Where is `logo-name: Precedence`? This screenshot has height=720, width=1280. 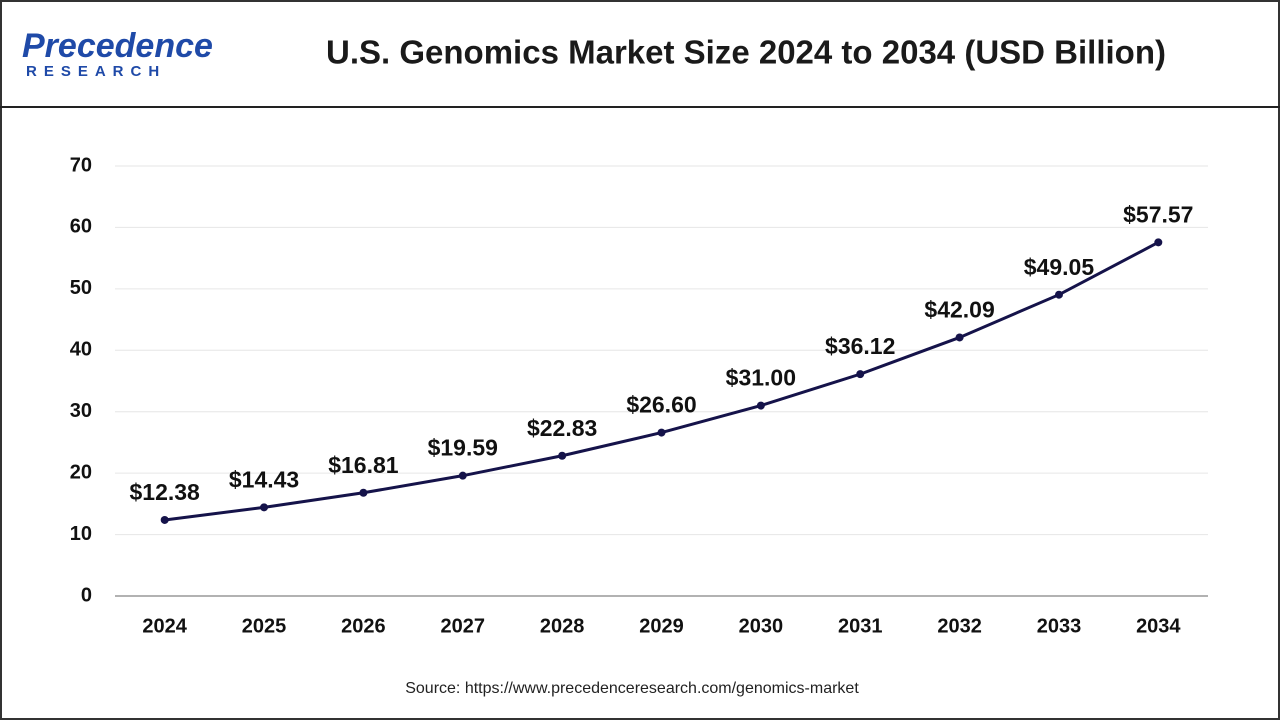
logo-name: Precedence is located at coordinates (117, 46).